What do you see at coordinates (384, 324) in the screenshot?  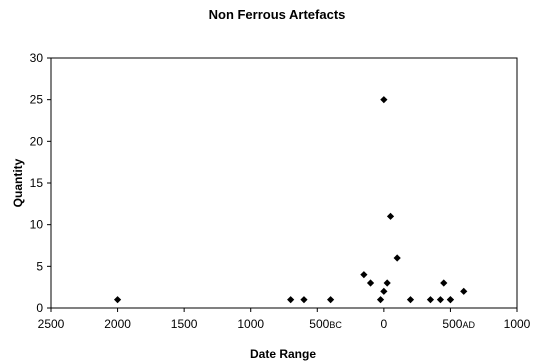 I see `x-tick-label: 0` at bounding box center [384, 324].